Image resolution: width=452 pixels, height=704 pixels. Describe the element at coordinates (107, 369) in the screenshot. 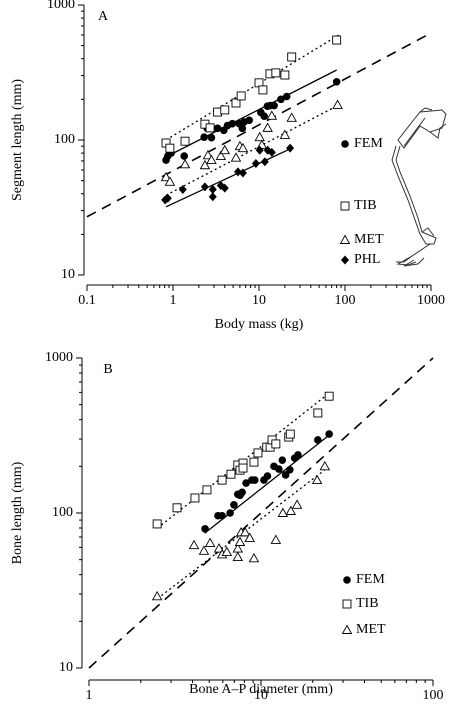

I see `panel-label: B` at that location.